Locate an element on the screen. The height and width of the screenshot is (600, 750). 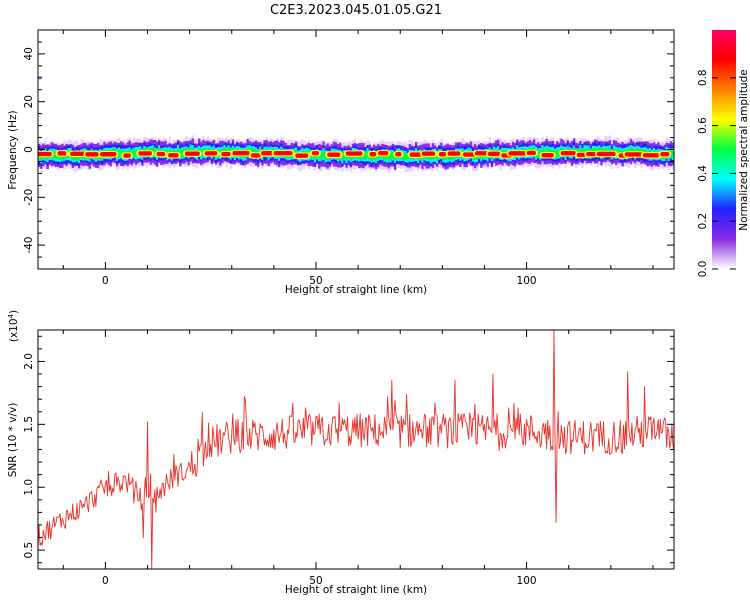
colorbar-tick-label: 0.0 is located at coordinates (703, 269).